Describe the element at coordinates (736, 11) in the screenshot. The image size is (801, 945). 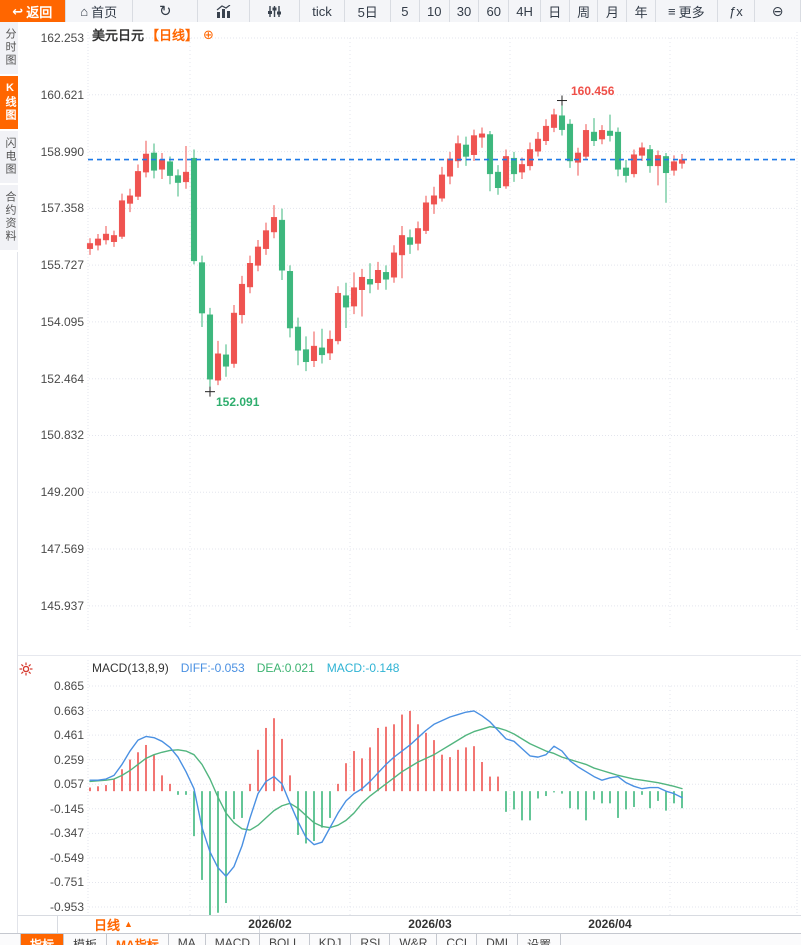
I see `toolbar-item-fx: ƒx` at that location.